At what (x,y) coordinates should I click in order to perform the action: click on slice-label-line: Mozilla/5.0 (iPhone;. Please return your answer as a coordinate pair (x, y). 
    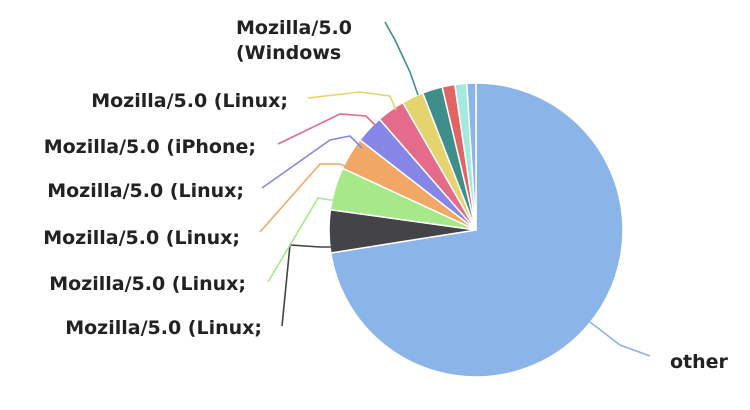
    Looking at the image, I should click on (150, 147).